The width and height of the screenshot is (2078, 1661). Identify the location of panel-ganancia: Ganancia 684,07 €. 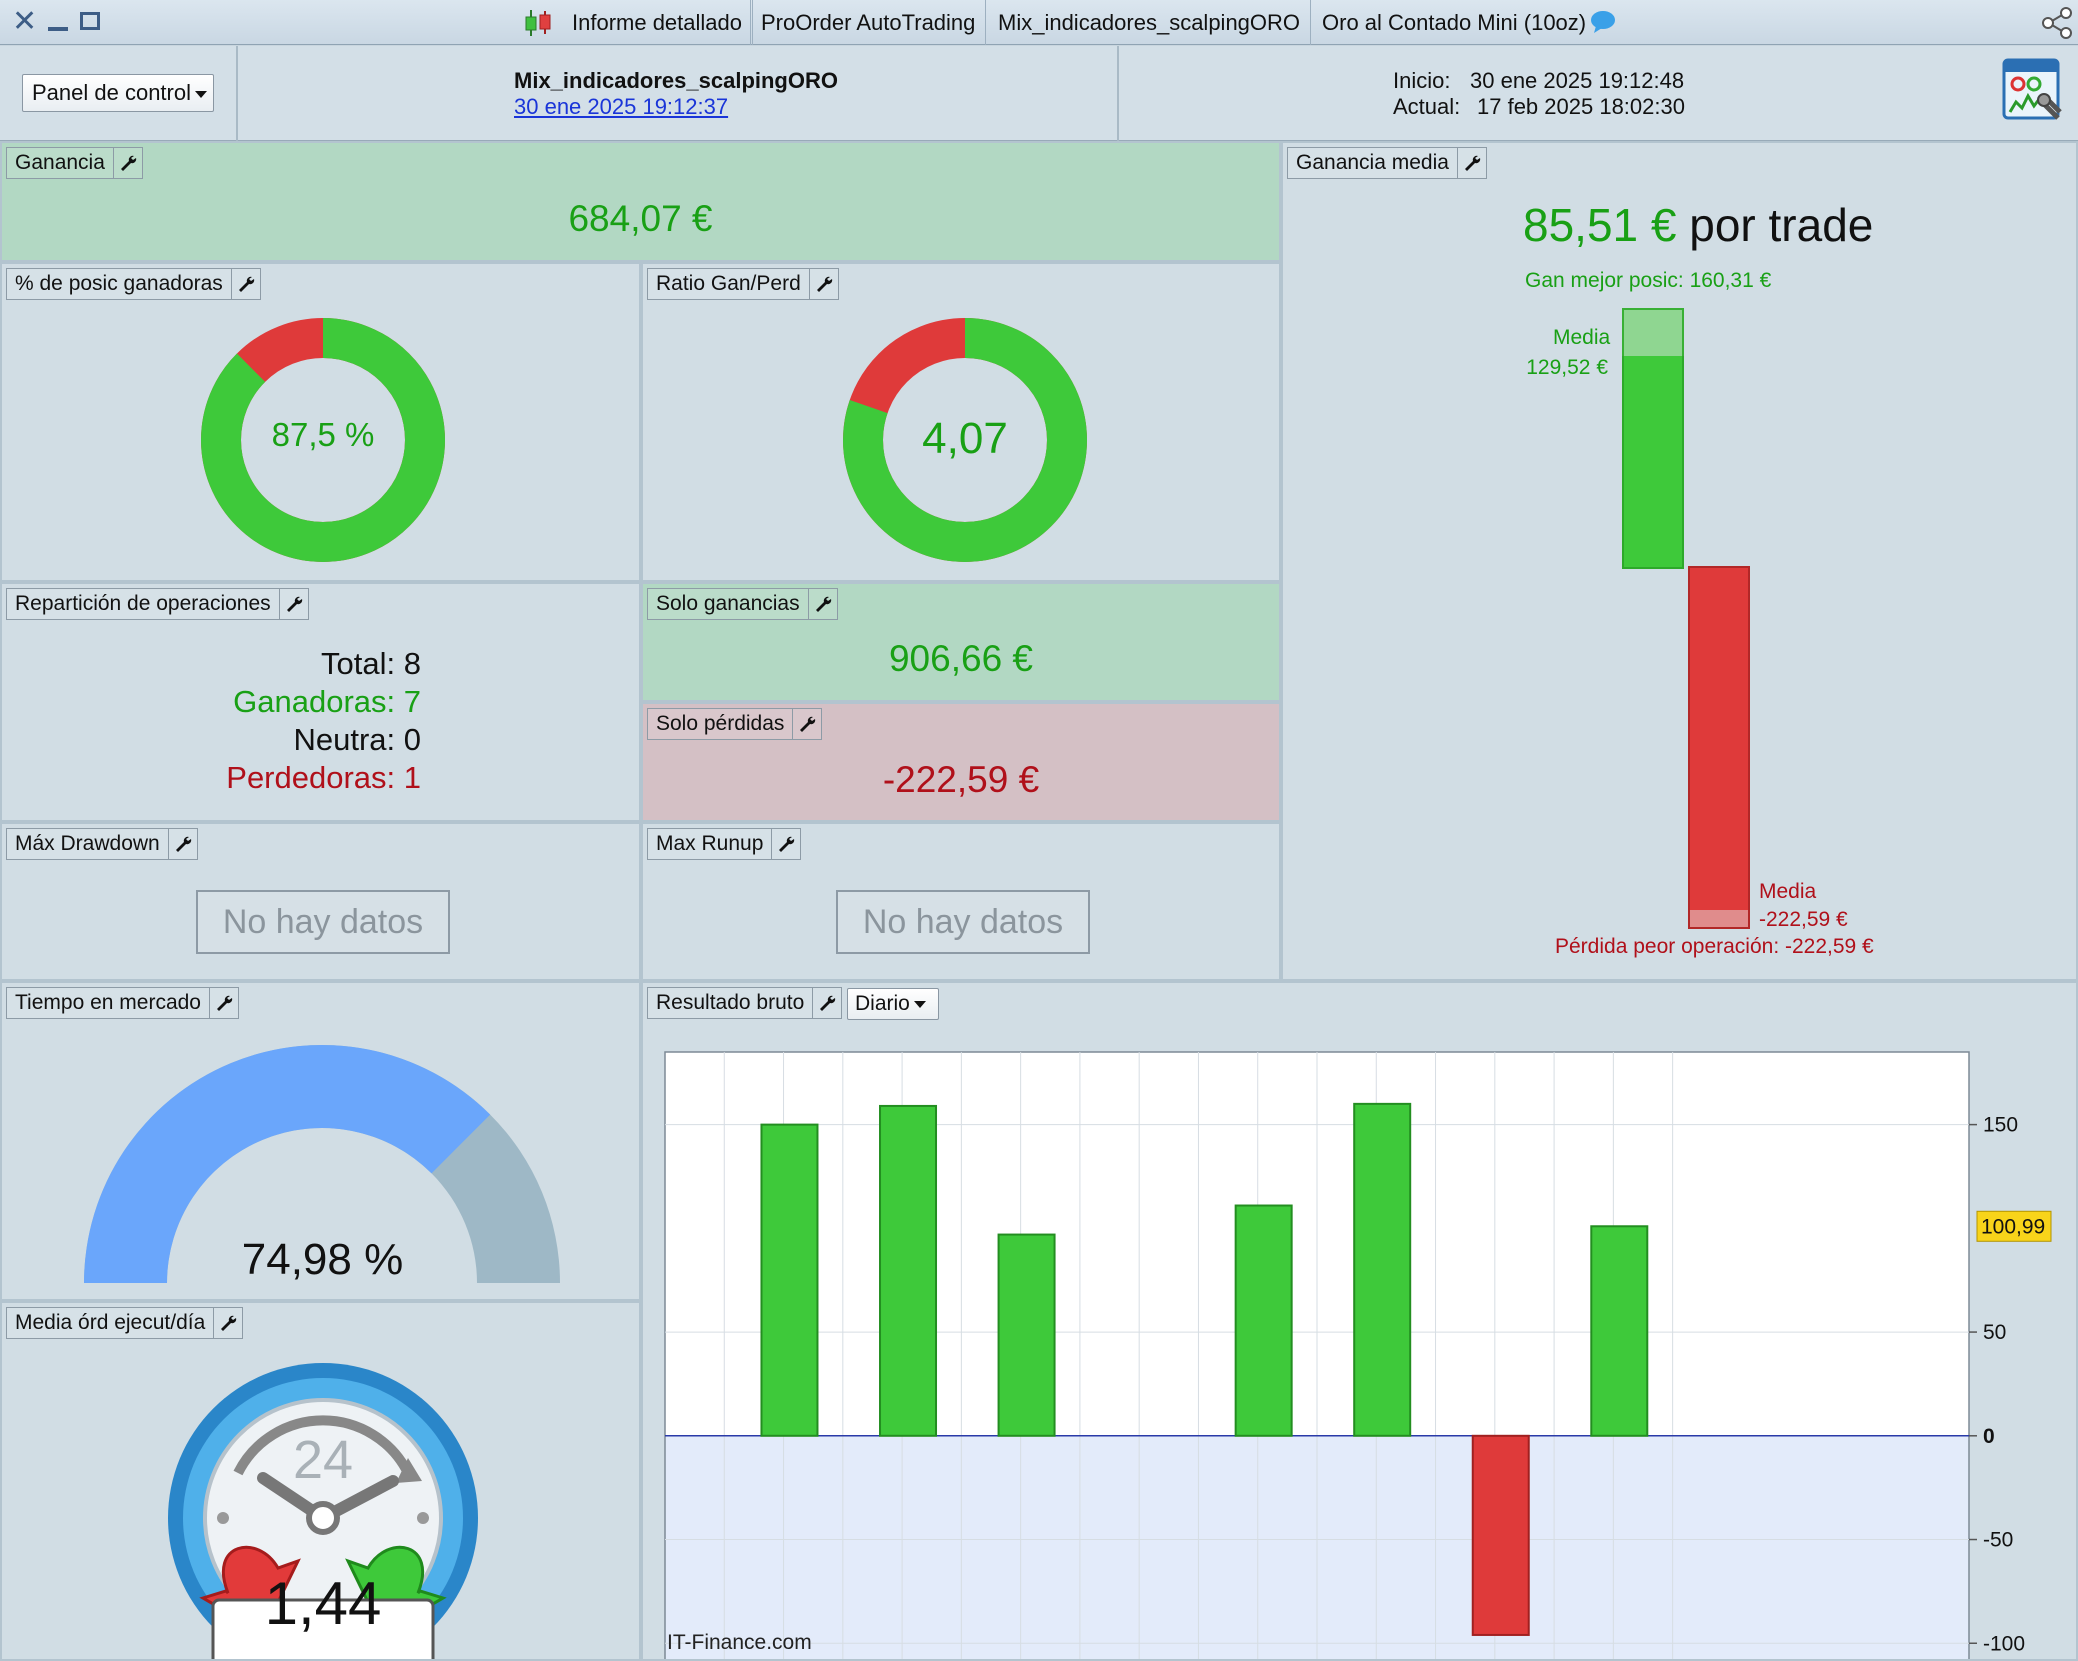
(640, 201).